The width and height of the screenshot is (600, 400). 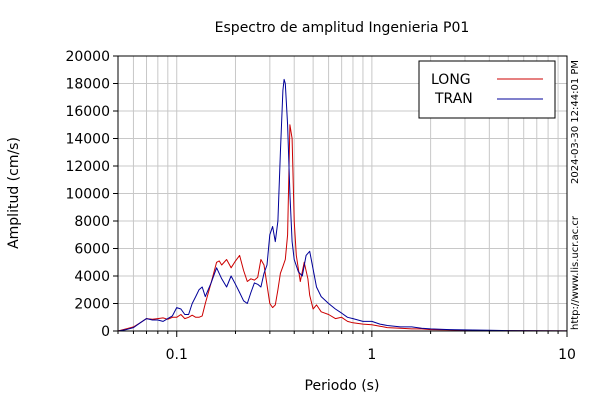 What do you see at coordinates (371, 355) in the screenshot?
I see `x-tick-label: 1` at bounding box center [371, 355].